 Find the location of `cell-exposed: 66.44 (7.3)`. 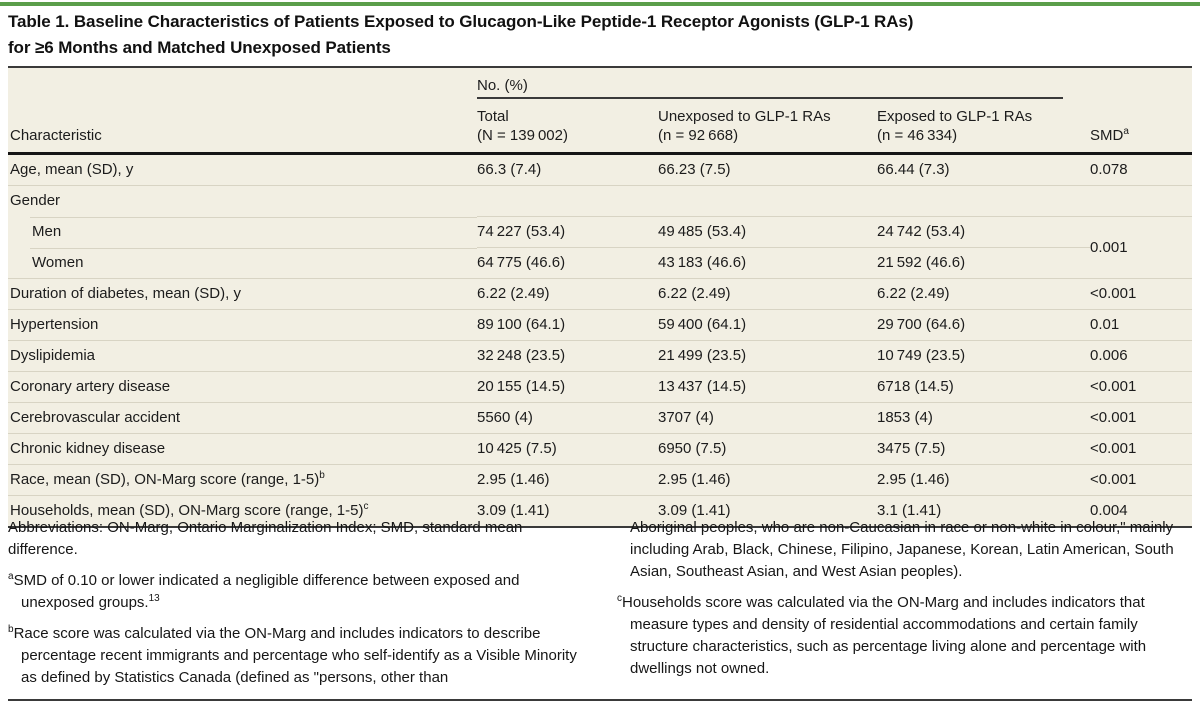

cell-exposed: 66.44 (7.3) is located at coordinates (913, 169).